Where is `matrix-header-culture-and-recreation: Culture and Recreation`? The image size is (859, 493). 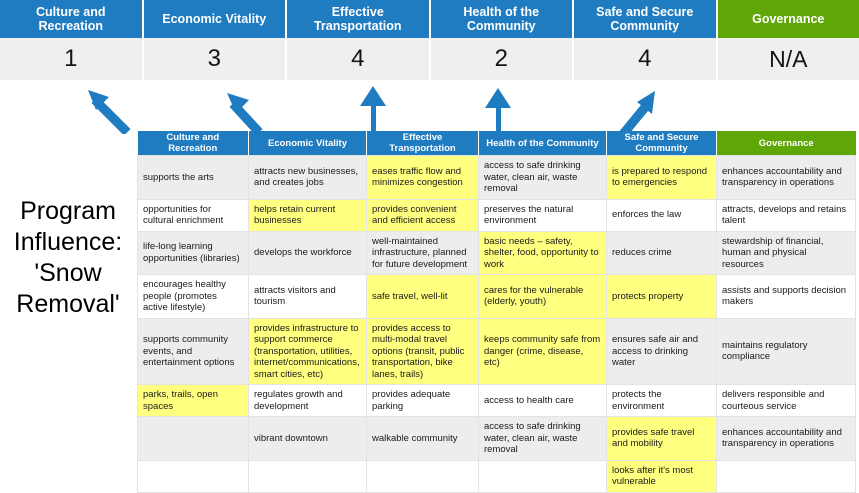
matrix-header-culture-and-recreation: Culture and Recreation is located at coordinates (193, 143).